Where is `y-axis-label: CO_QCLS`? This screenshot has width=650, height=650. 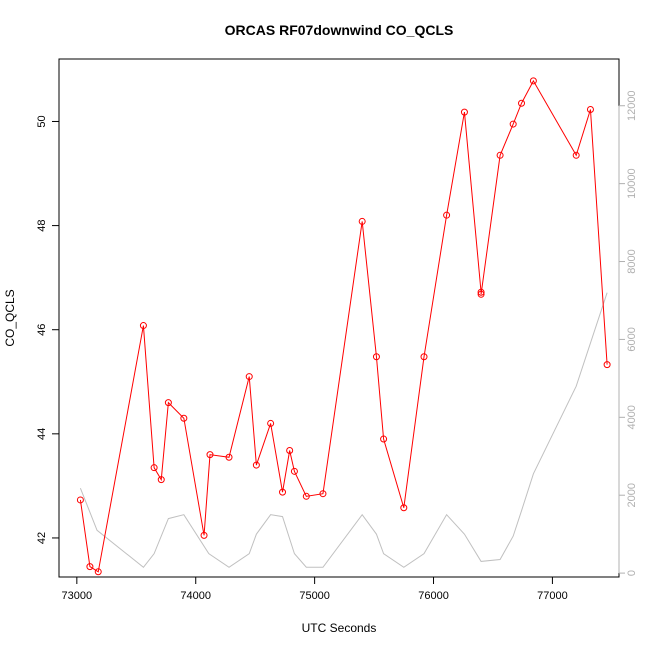 y-axis-label: CO_QCLS is located at coordinates (10, 317).